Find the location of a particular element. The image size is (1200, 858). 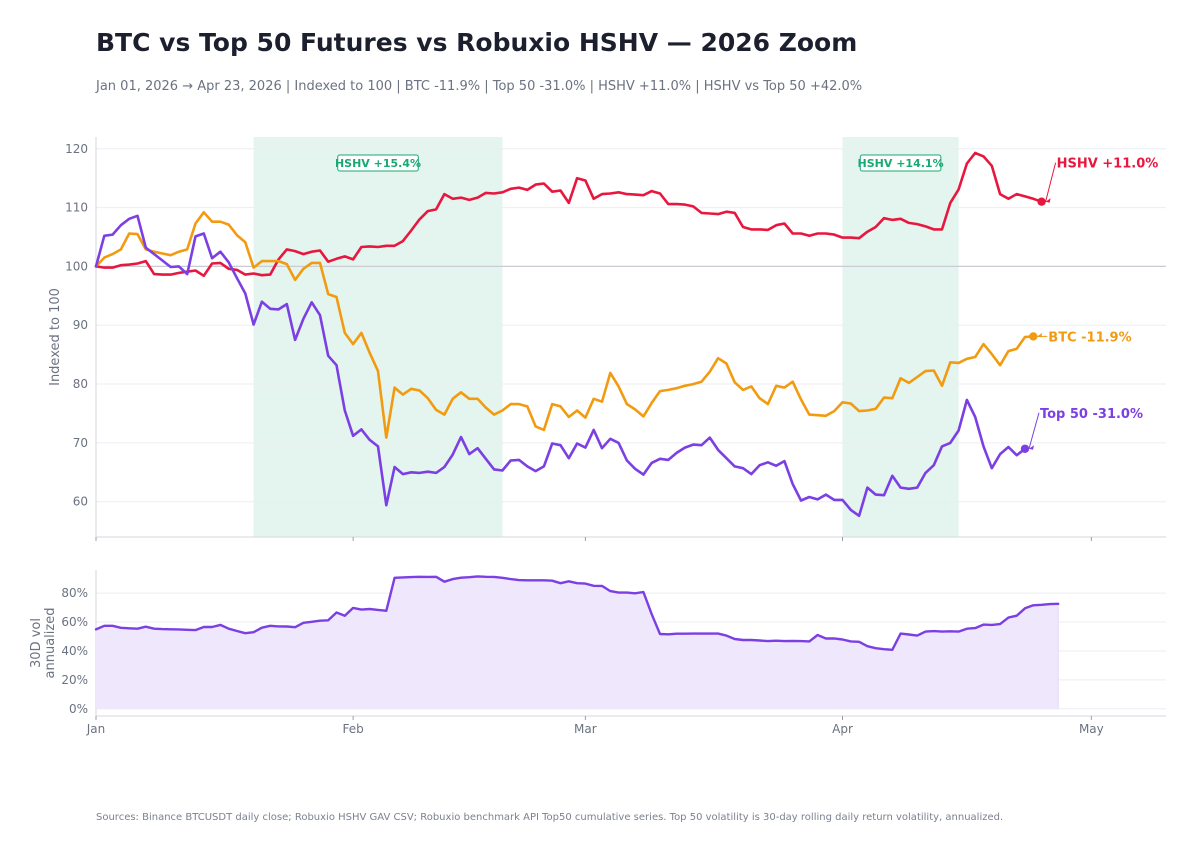

x-tick-label-feb: Feb is located at coordinates (353, 729).